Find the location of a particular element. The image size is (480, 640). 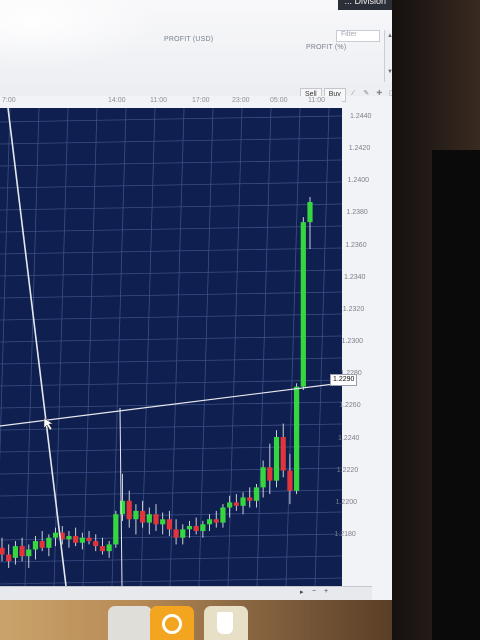

price-tick-label: 1.2340 is located at coordinates (355, 277).